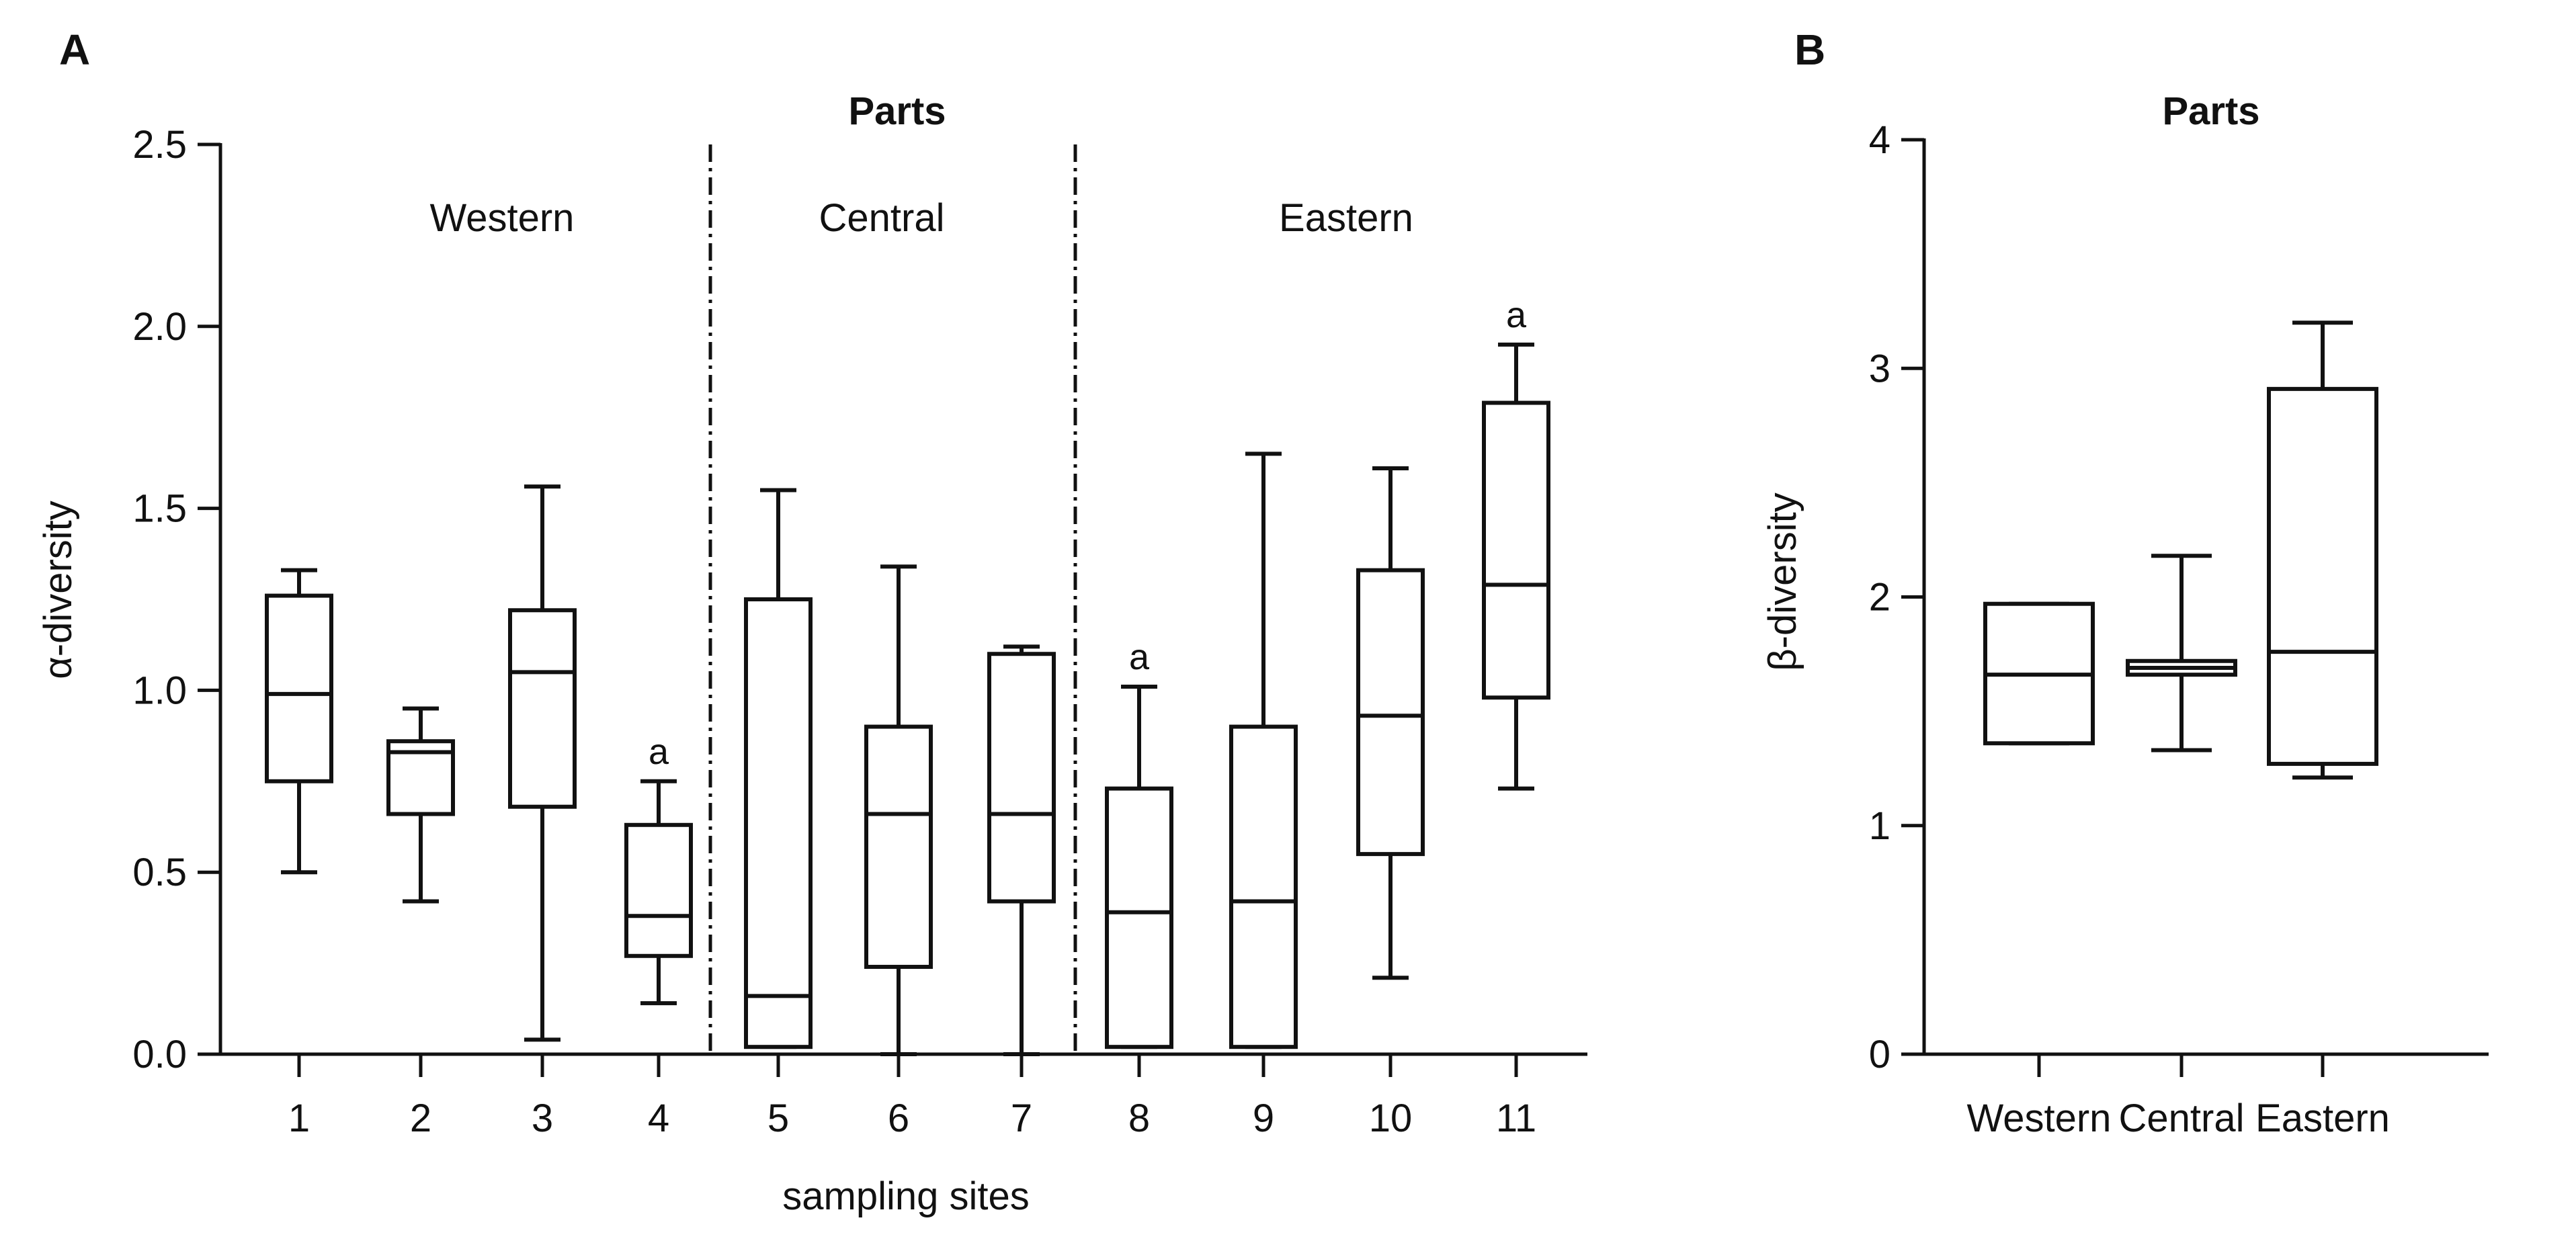  What do you see at coordinates (159, 145) in the screenshot?
I see `y-tick-label: 2.5` at bounding box center [159, 145].